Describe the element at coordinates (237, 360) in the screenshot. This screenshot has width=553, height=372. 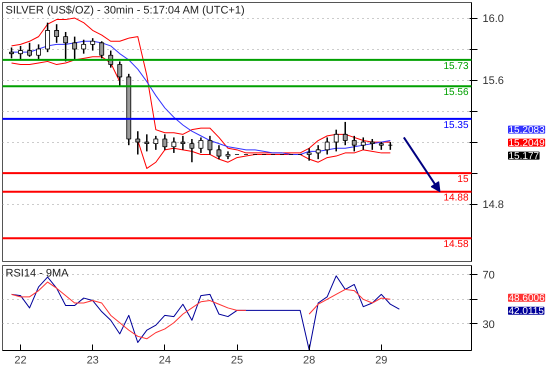
I see `x-tick-label: 25` at that location.